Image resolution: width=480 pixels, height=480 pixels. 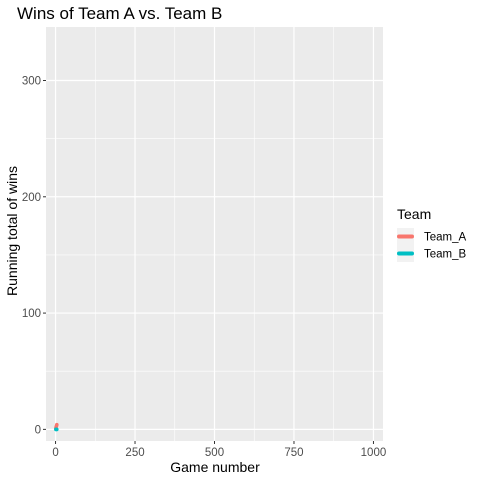 I want to click on legend-label-team_b: Team_B, so click(x=445, y=255).